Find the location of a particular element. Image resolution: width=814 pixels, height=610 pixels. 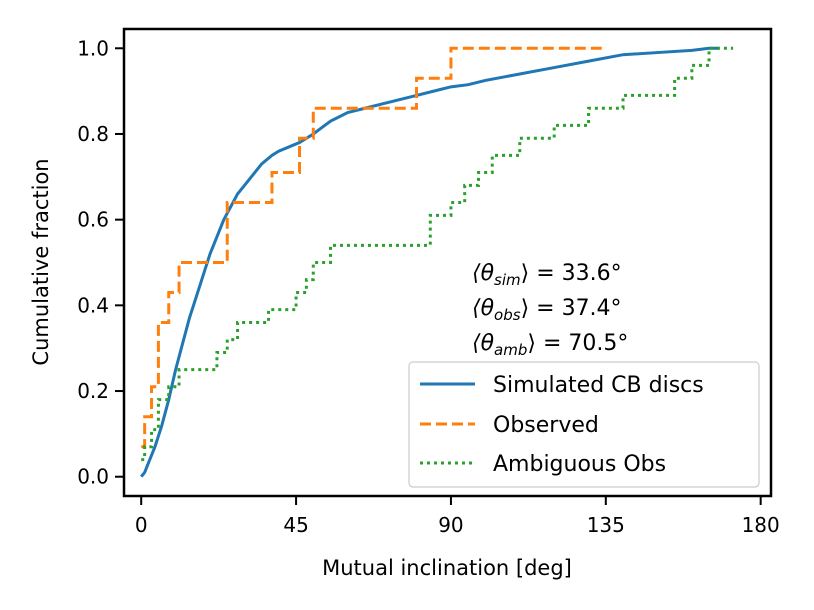

annotation-sim: ⟨θsim⟩ = 33.6° is located at coordinates (547, 275).